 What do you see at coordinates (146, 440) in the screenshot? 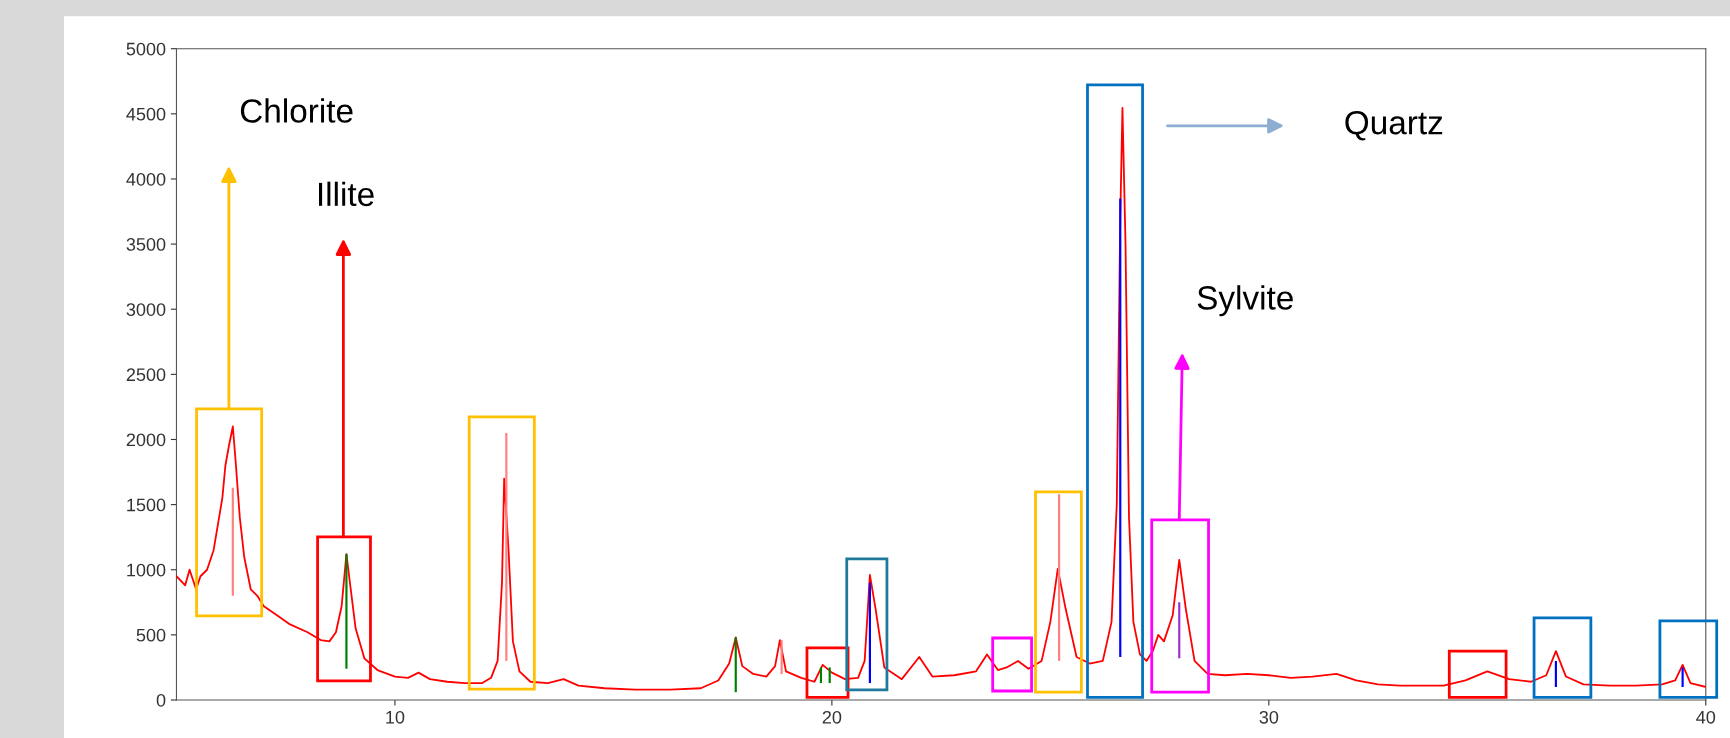
I see `y-tick-label: 2000` at bounding box center [146, 440].